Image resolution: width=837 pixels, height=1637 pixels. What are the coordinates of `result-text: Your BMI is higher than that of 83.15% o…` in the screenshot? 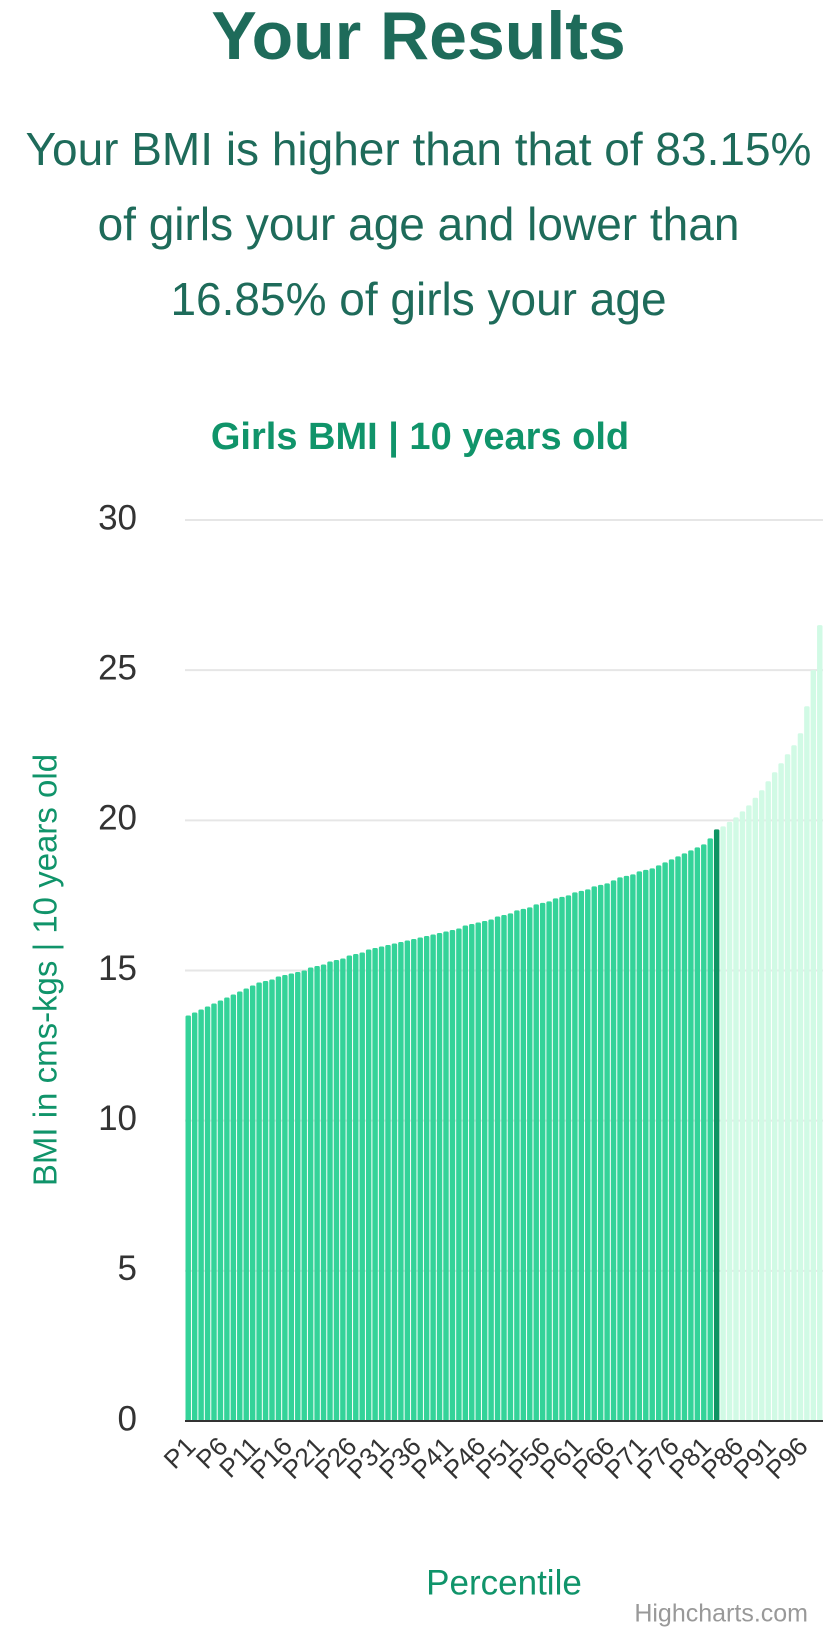 It's located at (418, 224).